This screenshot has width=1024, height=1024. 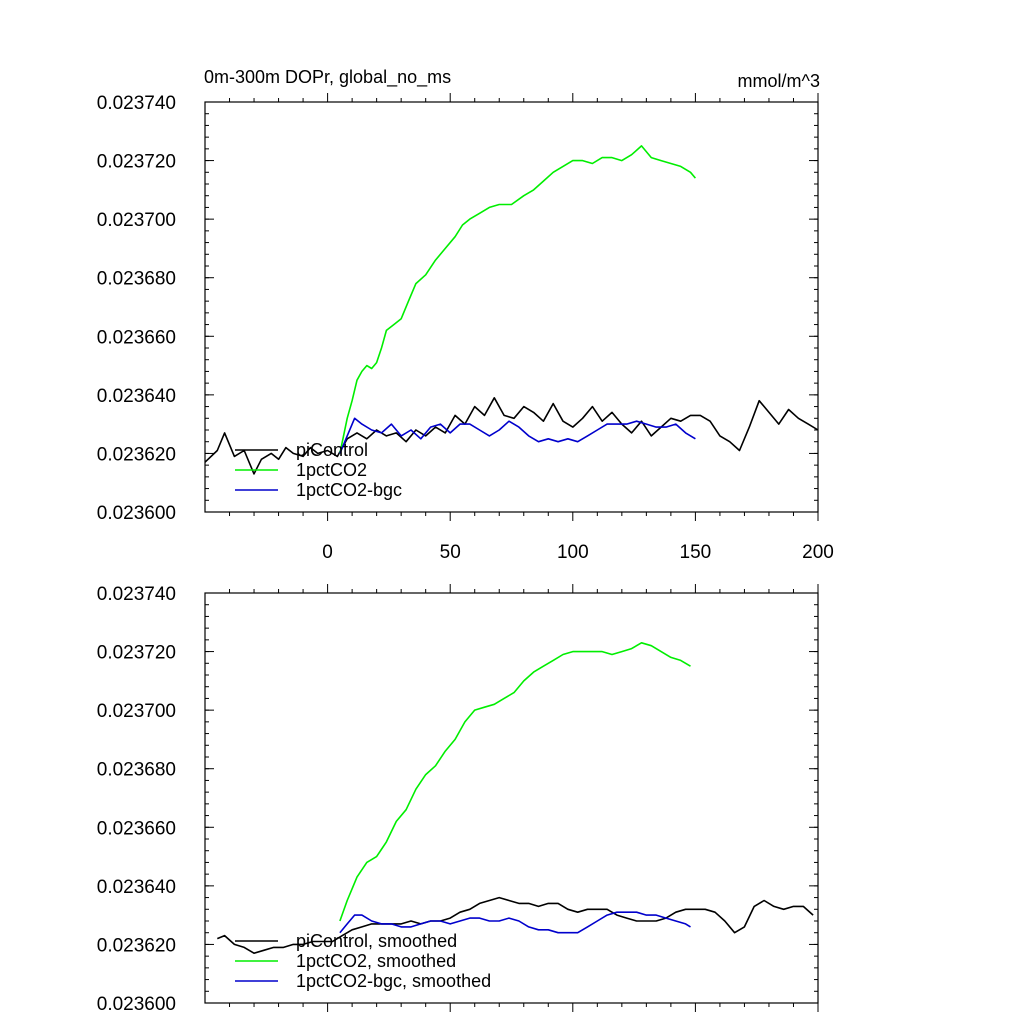 What do you see at coordinates (349, 490) in the screenshot?
I see `legend-label: 1pctCO2-bgc` at bounding box center [349, 490].